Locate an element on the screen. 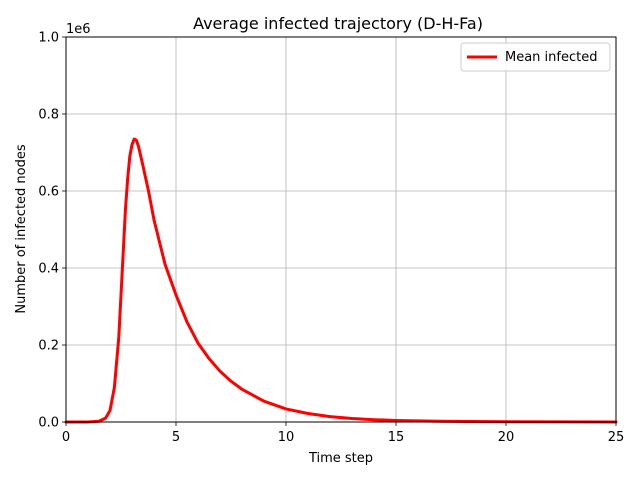 Image resolution: width=640 pixels, height=480 pixels. x-tick-label: 5 is located at coordinates (176, 437).